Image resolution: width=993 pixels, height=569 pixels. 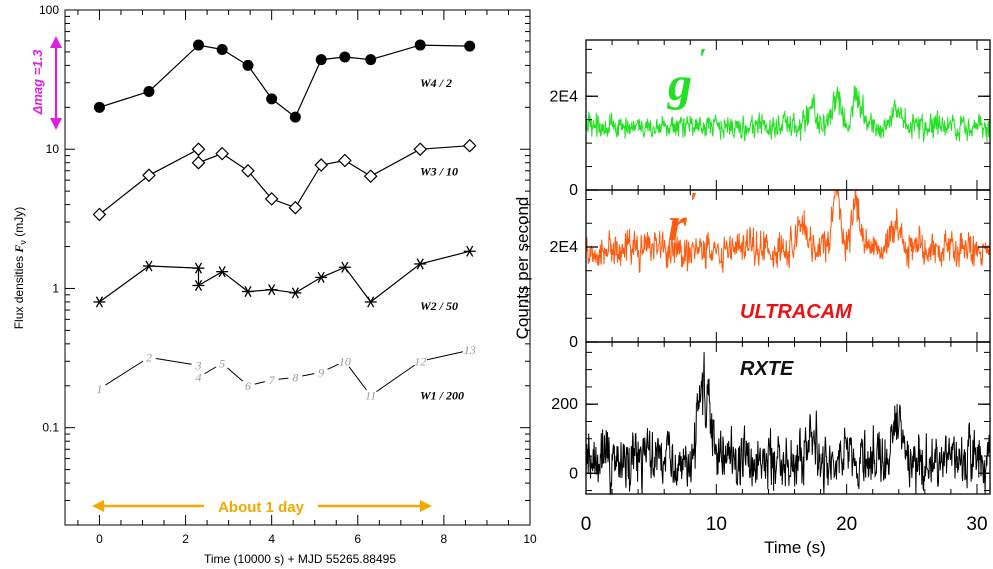 What do you see at coordinates (295, 377) in the screenshot?
I see `w1-point-label: 8` at bounding box center [295, 377].